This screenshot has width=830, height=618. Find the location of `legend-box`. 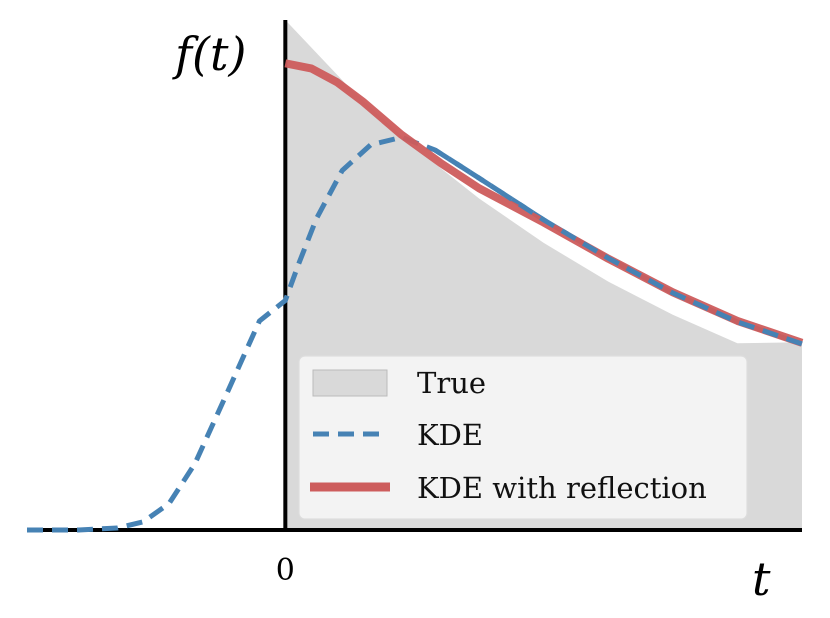

legend-box is located at coordinates (523, 437).